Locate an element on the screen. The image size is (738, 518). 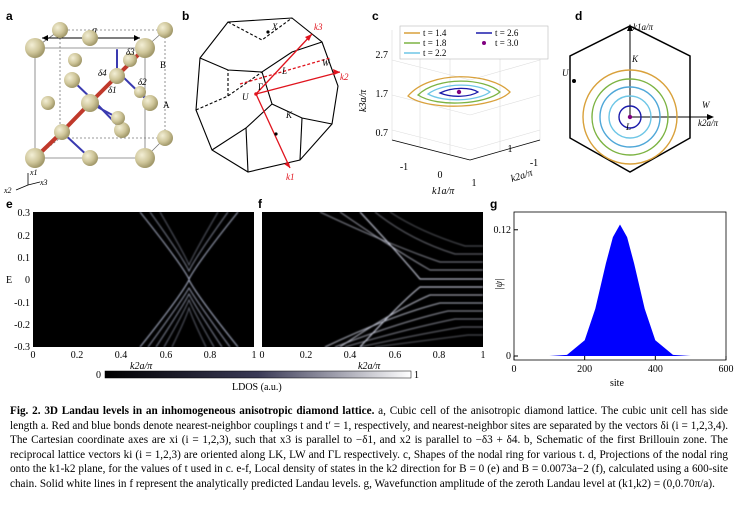
axis-x3-label: x3 is located at coordinates (43, 182).